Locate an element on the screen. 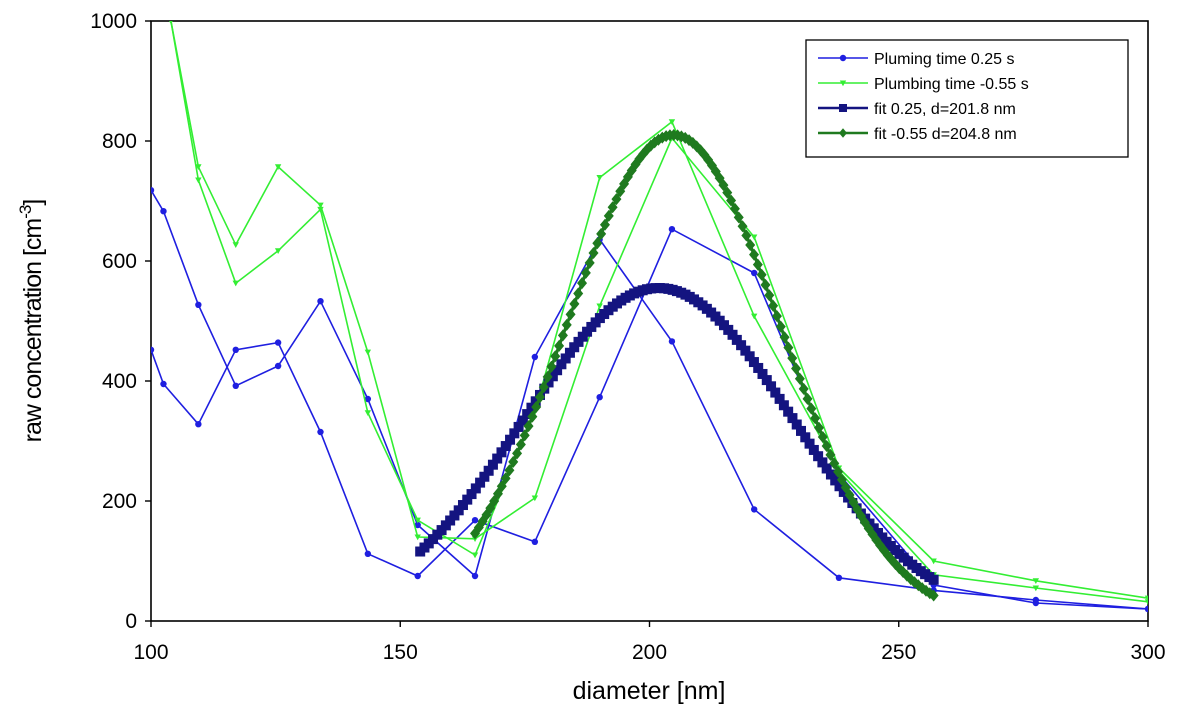 This screenshot has width=1178, height=710. y-tick-label: 600 is located at coordinates (119, 261).